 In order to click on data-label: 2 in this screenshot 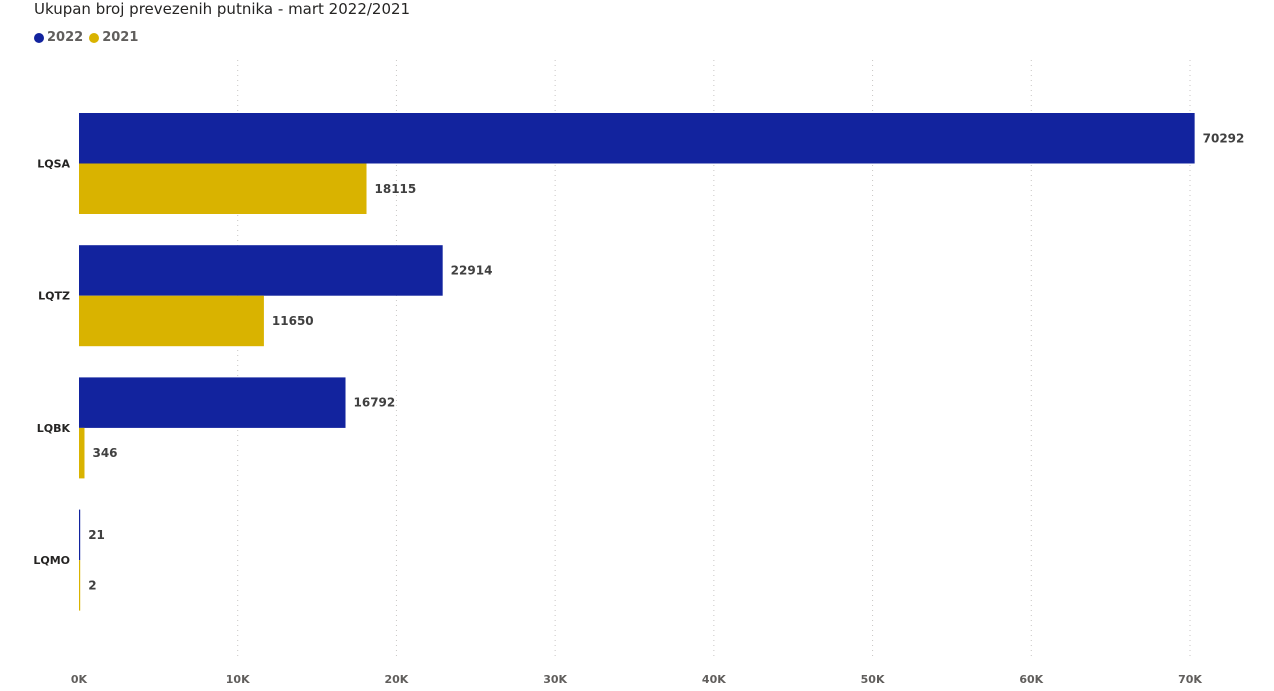, I will do `click(92, 585)`.